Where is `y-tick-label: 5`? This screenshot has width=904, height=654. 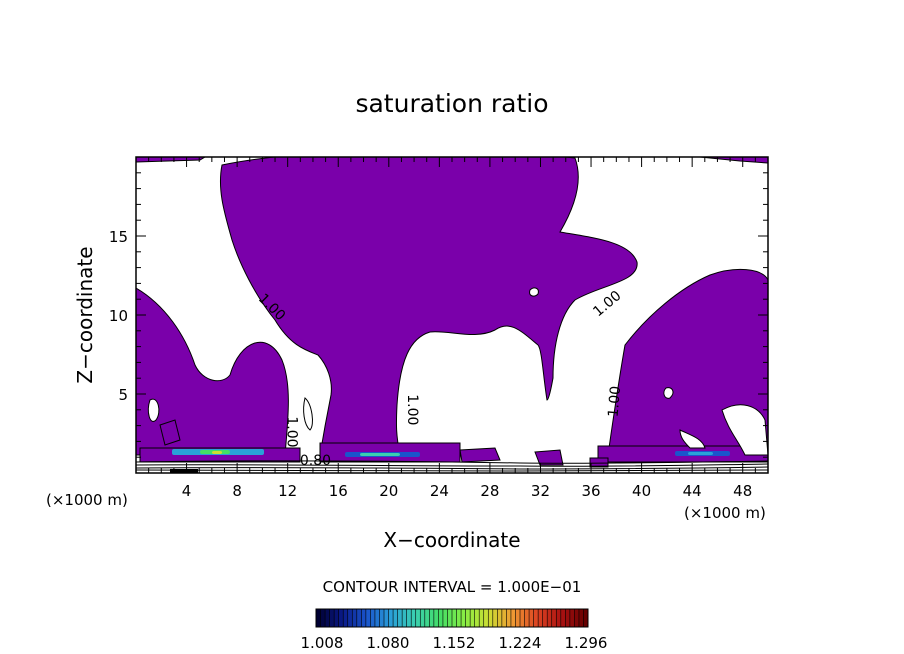
y-tick-label: 5 is located at coordinates (123, 395).